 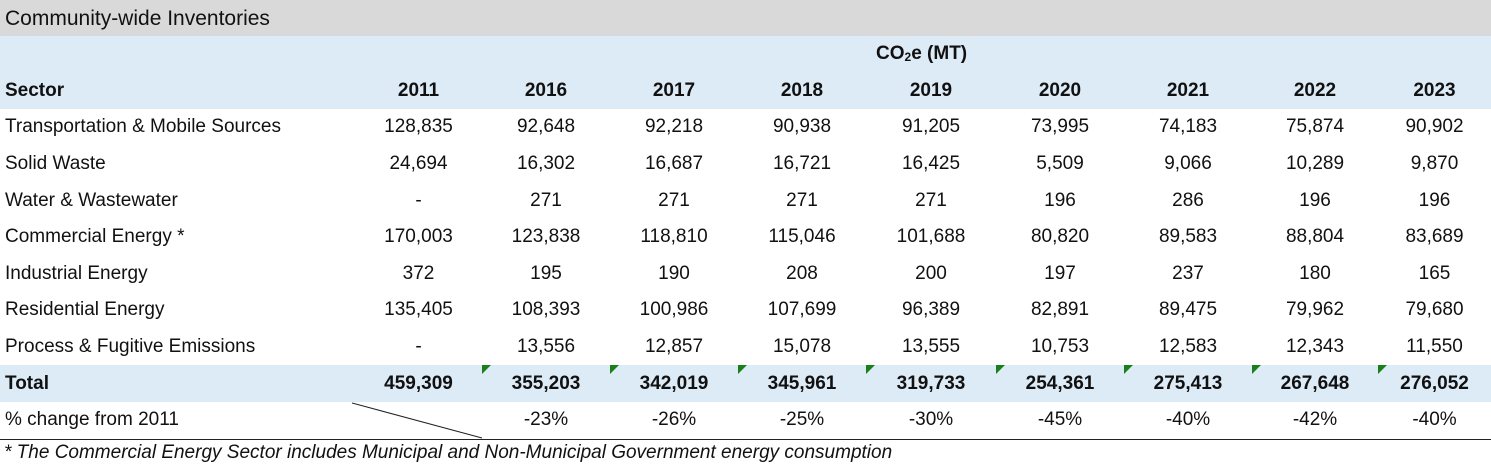 I want to click on value: 208, so click(x=802, y=273).